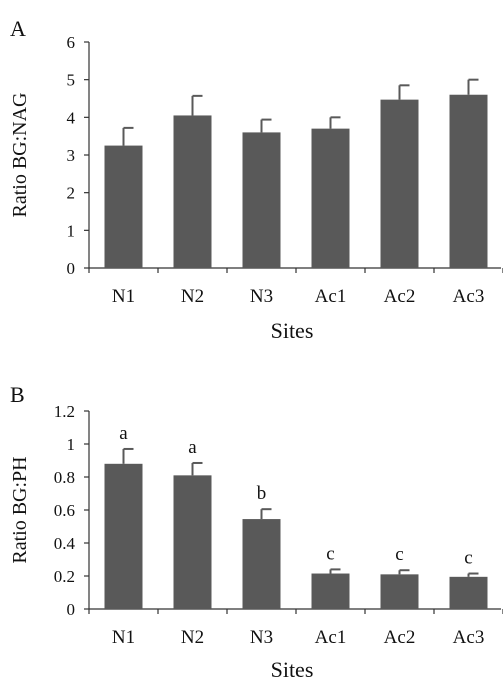  I want to click on y-tick-label: 6, so click(71, 42).